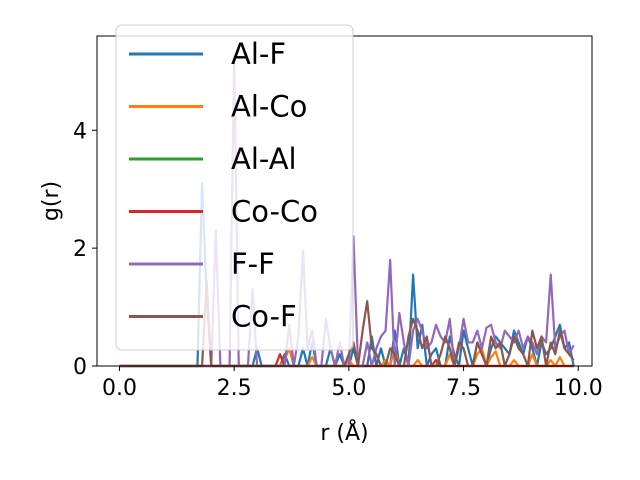 Image resolution: width=640 pixels, height=480 pixels. Describe the element at coordinates (463, 388) in the screenshot. I see `x-tick-label: 7.5` at that location.